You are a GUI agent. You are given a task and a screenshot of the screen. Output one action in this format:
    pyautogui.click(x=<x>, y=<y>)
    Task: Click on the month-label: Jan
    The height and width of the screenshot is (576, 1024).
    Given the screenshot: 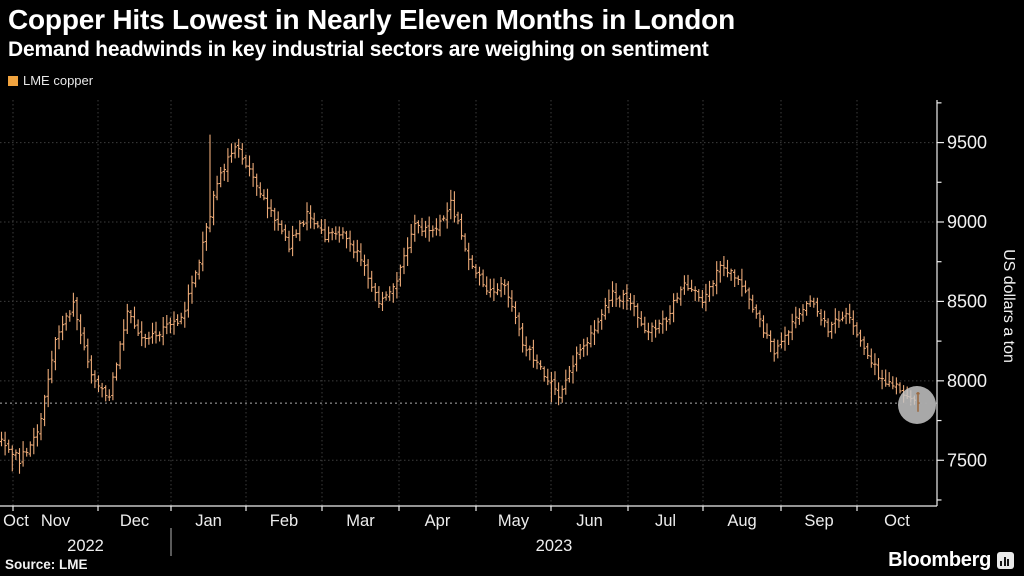 What is the action you would take?
    pyautogui.click(x=208, y=521)
    